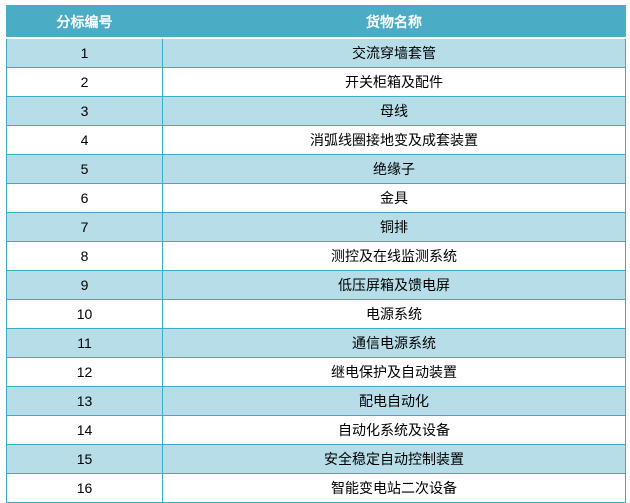 The height and width of the screenshot is (503, 630). I want to click on lot-number-cell: 7, so click(84, 227).